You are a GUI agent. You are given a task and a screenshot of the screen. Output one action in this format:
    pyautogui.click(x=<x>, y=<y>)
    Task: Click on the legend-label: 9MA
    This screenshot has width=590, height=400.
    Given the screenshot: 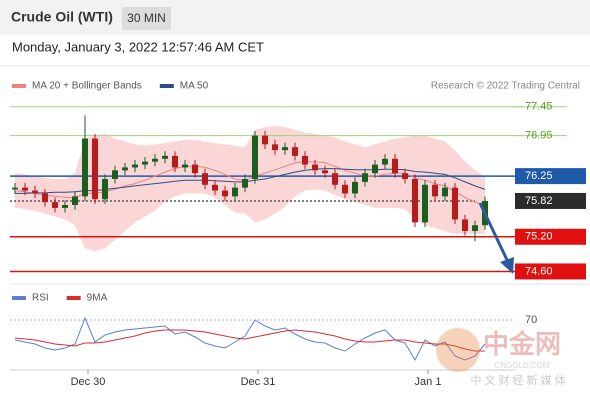 What is the action you would take?
    pyautogui.click(x=97, y=298)
    